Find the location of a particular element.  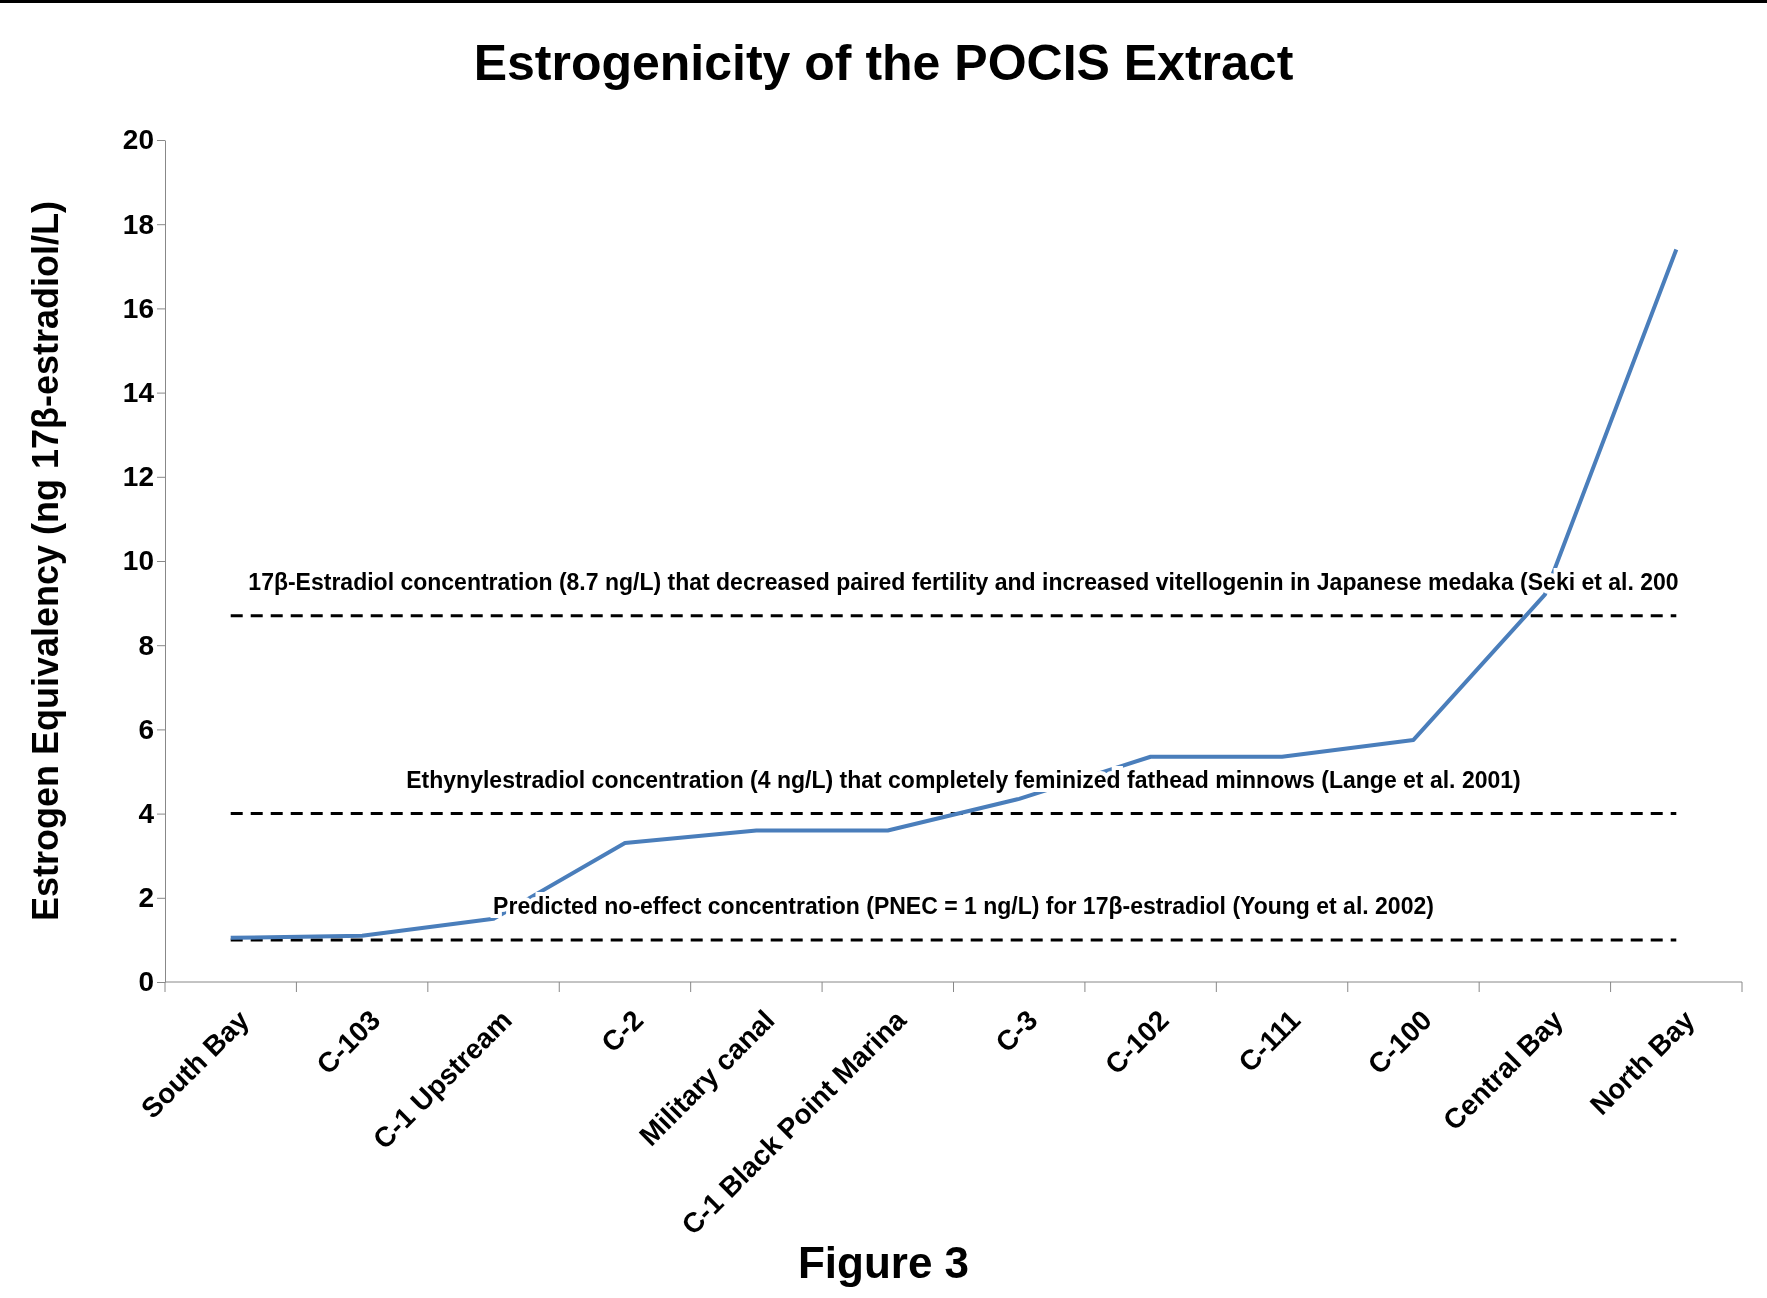

caption: Figure 3 is located at coordinates (883, 1262).